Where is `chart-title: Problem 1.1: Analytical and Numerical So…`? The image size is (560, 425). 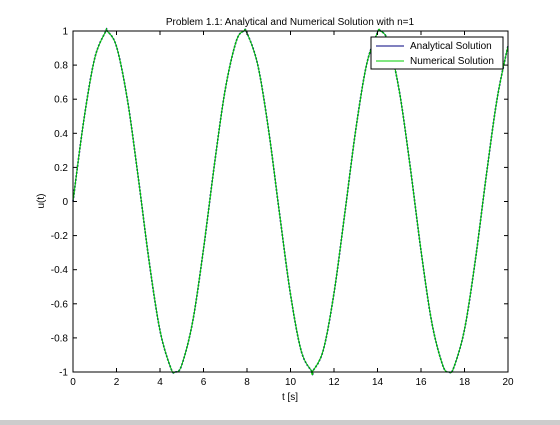 chart-title: Problem 1.1: Analytical and Numerical So… is located at coordinates (290, 22).